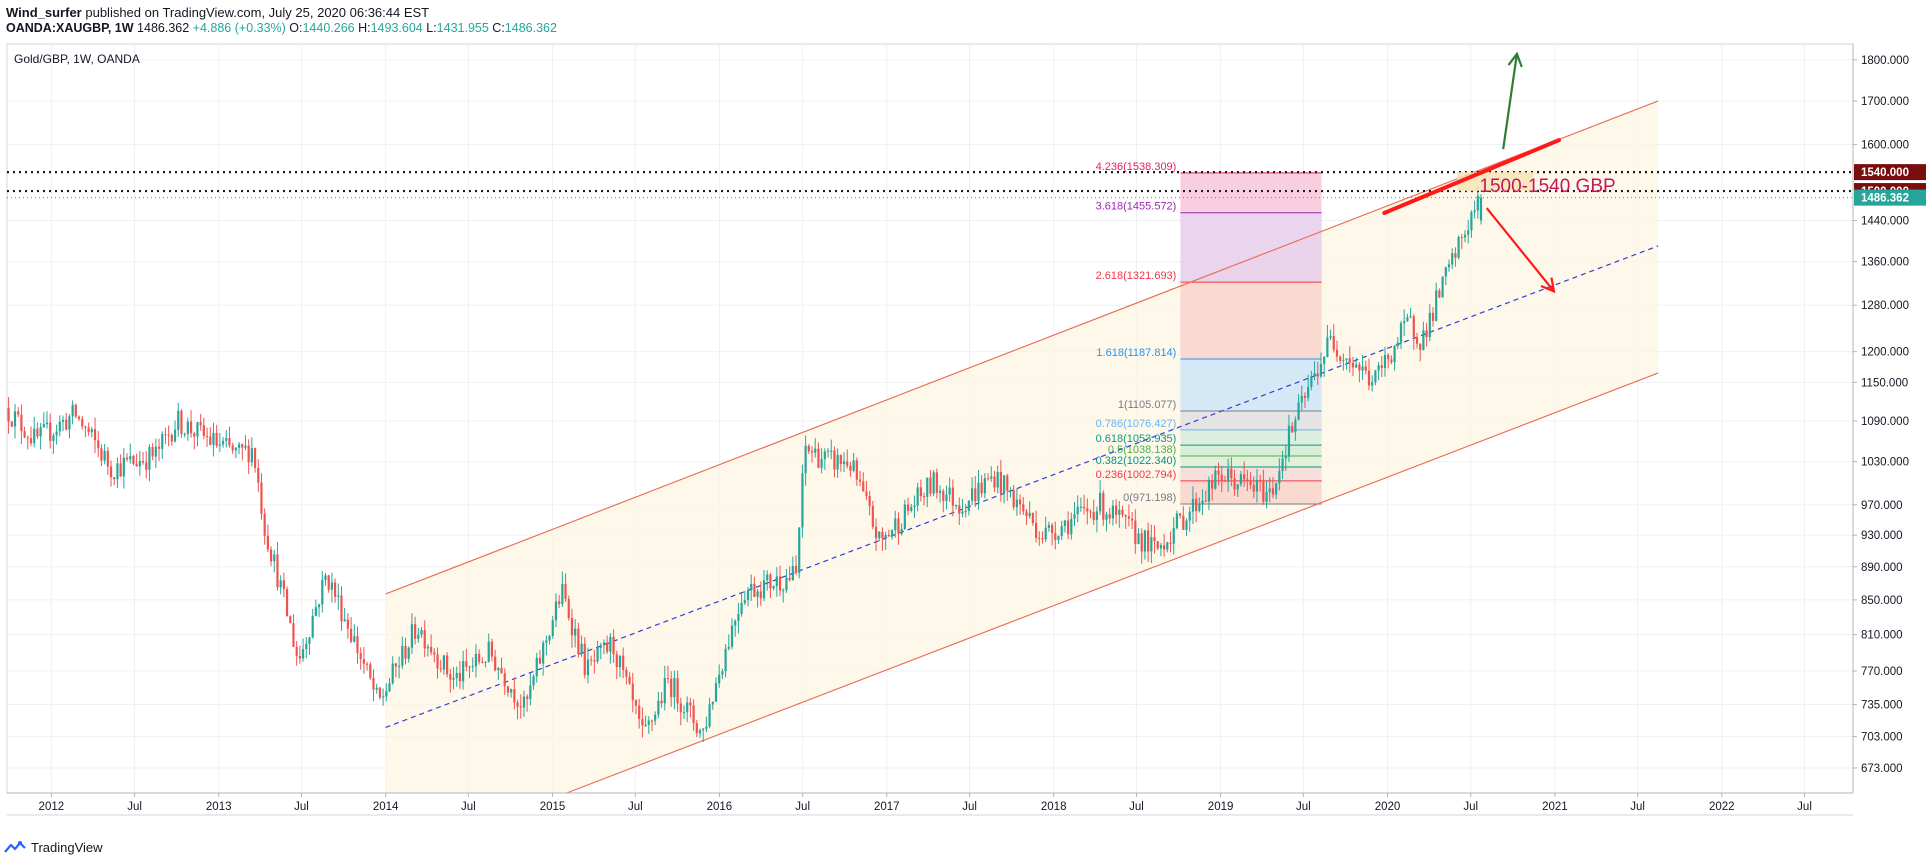 Image resolution: width=1927 pixels, height=859 pixels. What do you see at coordinates (530, 28) in the screenshot?
I see `close-value: 1486.362` at bounding box center [530, 28].